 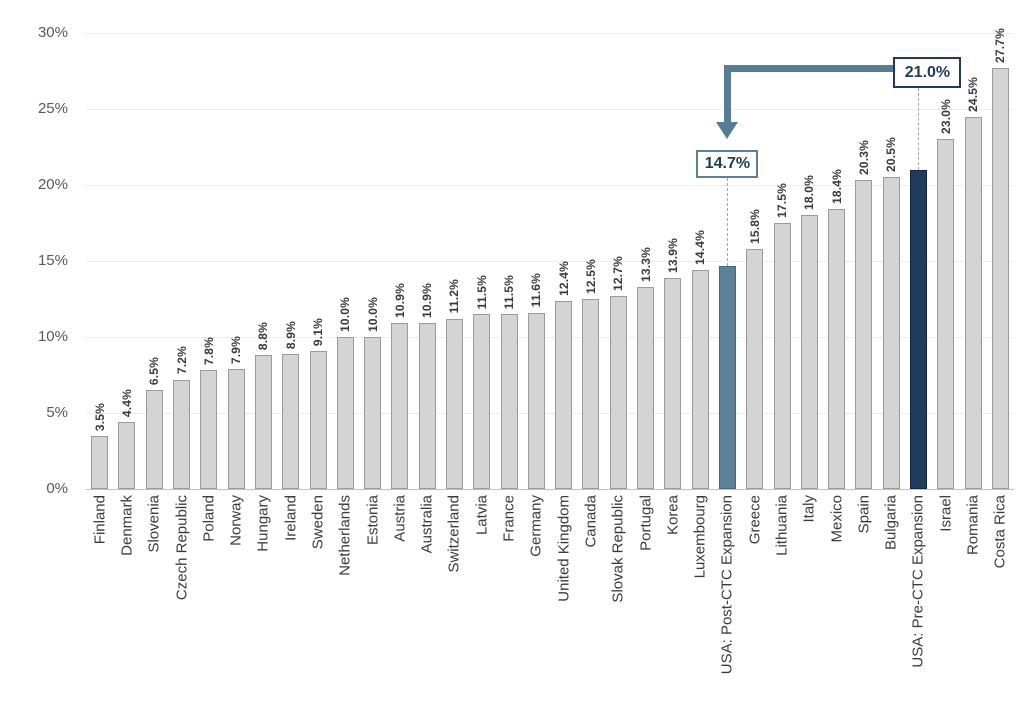 What do you see at coordinates (945, 117) in the screenshot?
I see `bar-value-label: 23.0%` at bounding box center [945, 117].